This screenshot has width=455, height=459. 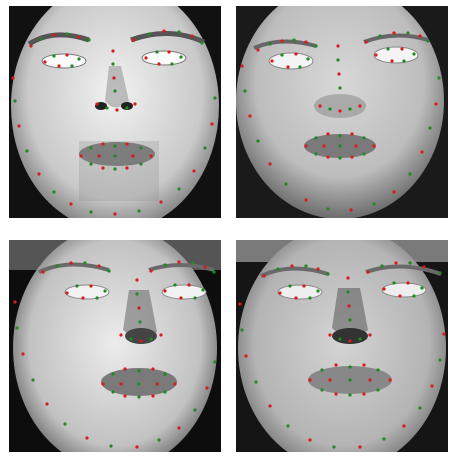 I want to click on right-nostril, so click(x=127, y=106).